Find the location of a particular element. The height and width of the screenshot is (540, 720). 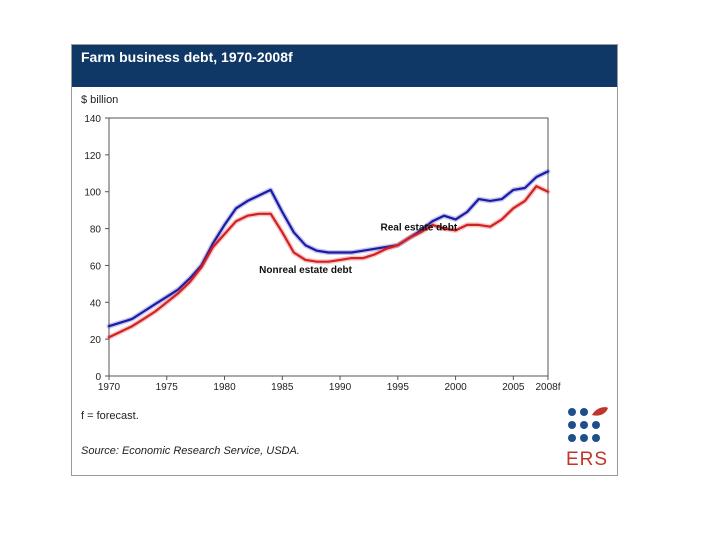

x-tick-label: 1990 is located at coordinates (340, 387).